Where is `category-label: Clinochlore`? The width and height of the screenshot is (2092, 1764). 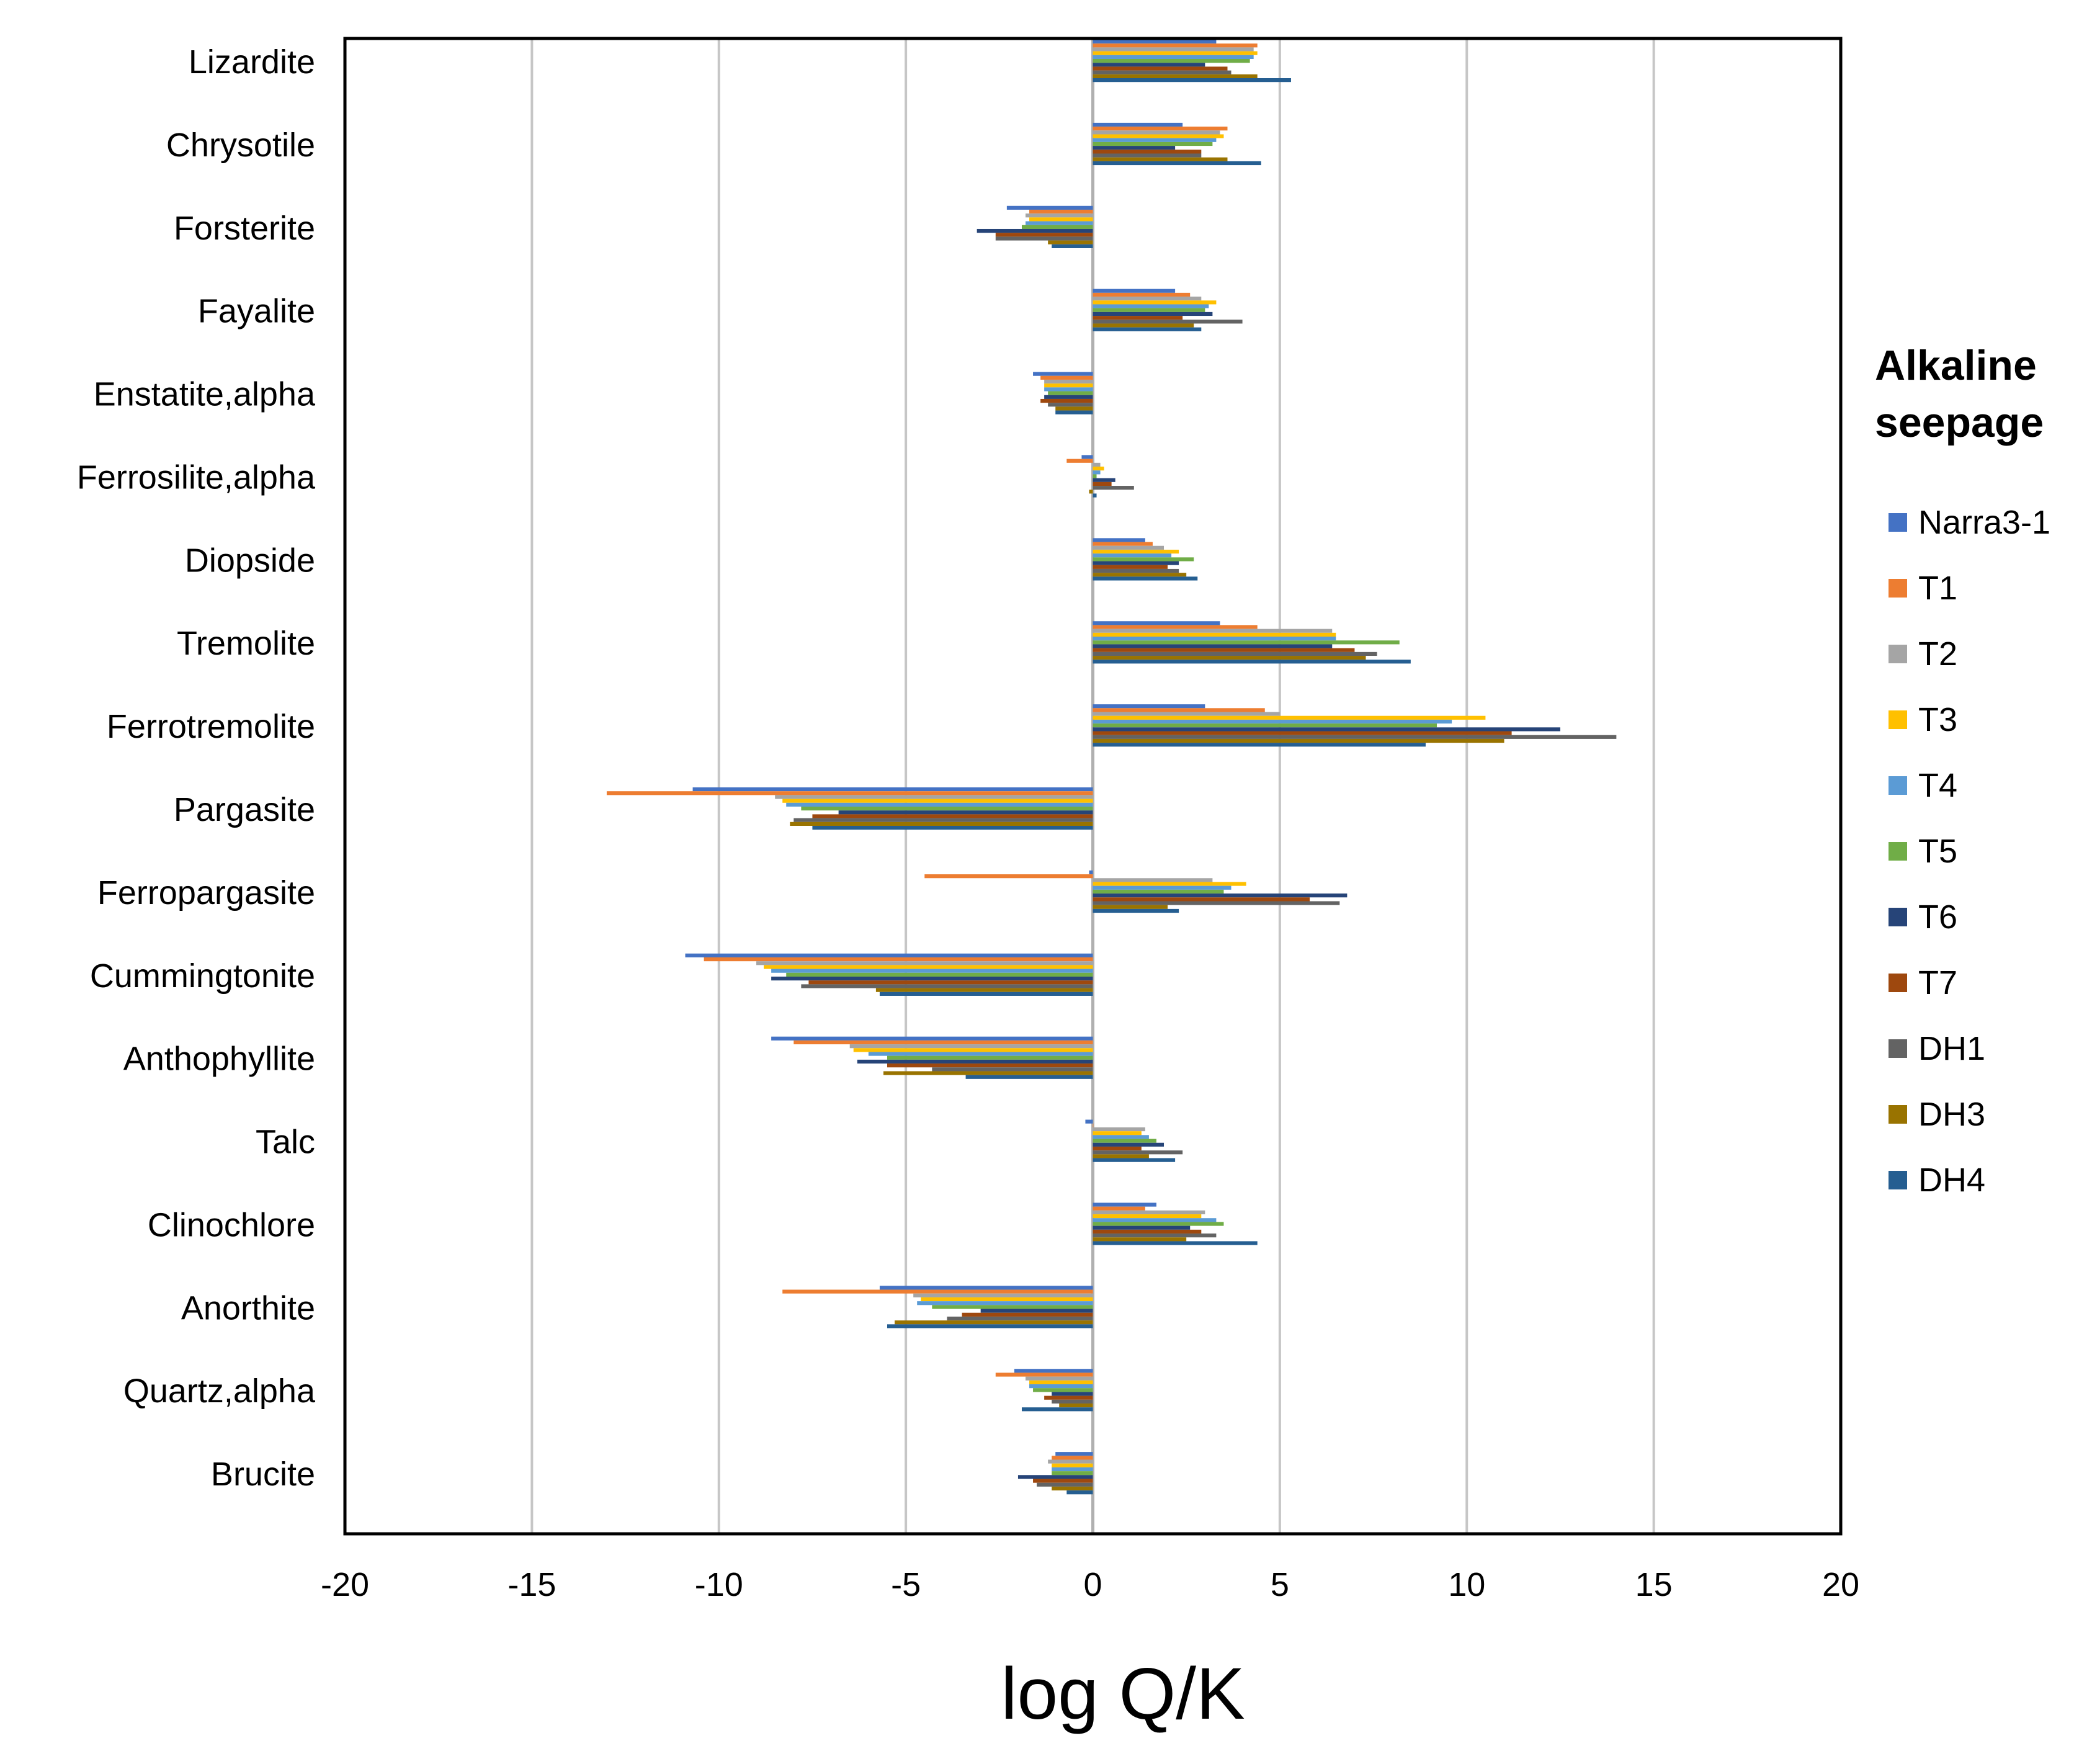
category-label: Clinochlore is located at coordinates (231, 1224).